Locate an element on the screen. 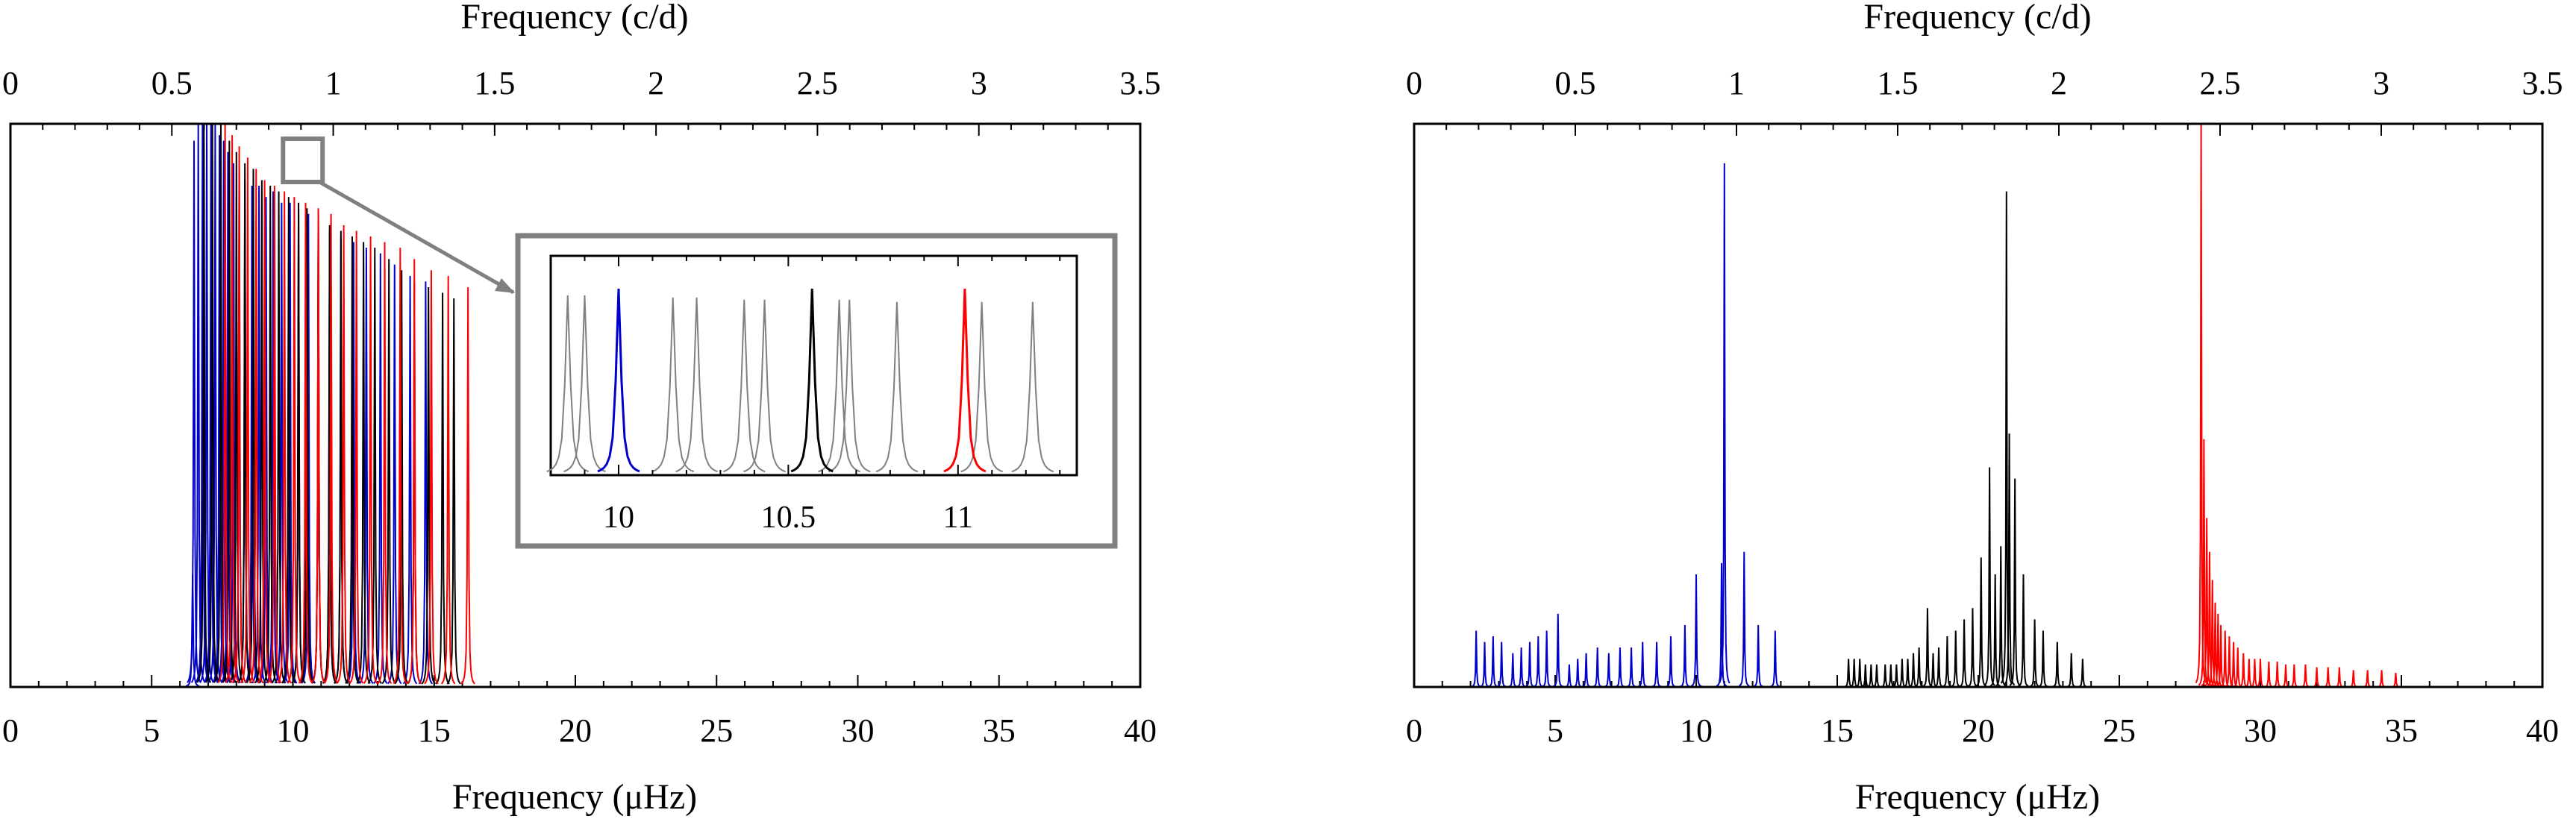  zoom-arrow is located at coordinates (416, 237).